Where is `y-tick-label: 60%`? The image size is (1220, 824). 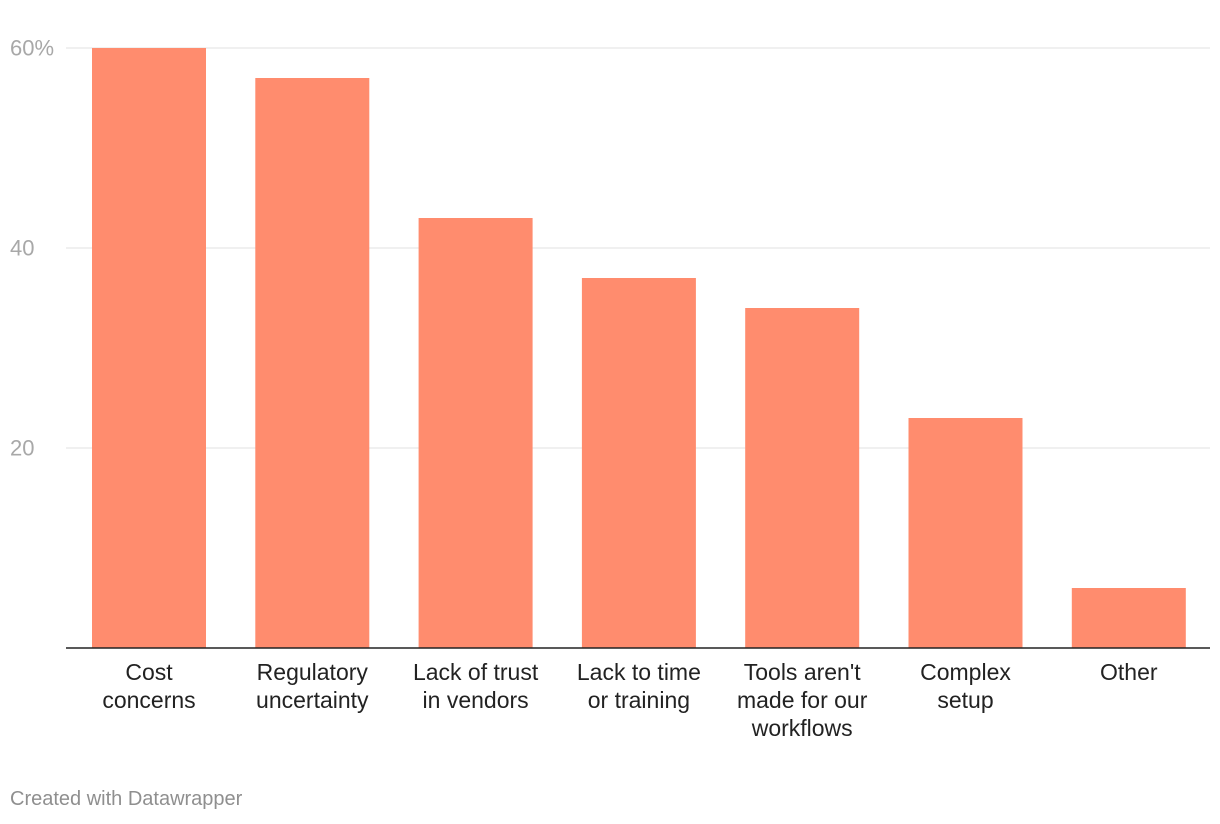 y-tick-label: 60% is located at coordinates (32, 48).